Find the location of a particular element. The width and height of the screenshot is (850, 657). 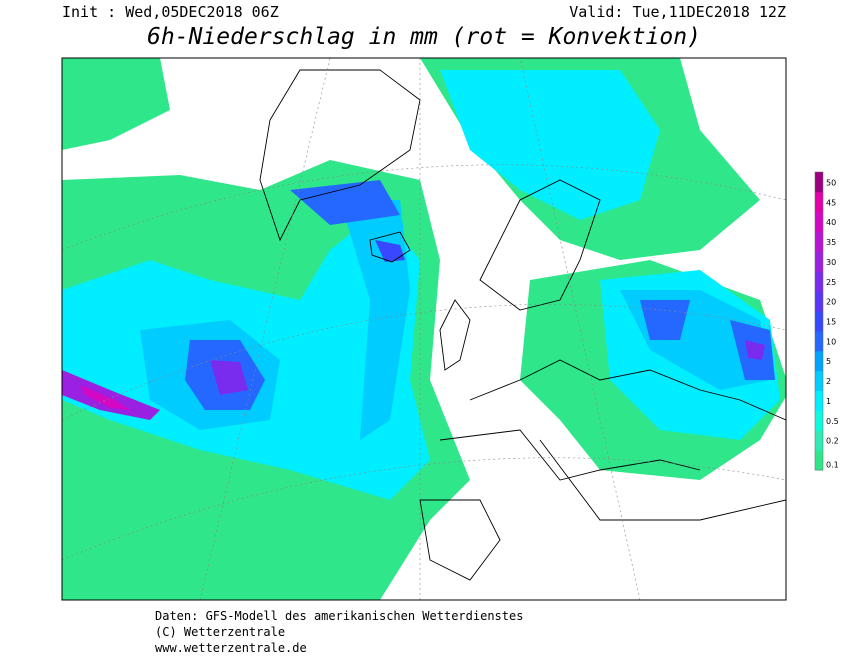

legend-label: 45 is located at coordinates (831, 202).